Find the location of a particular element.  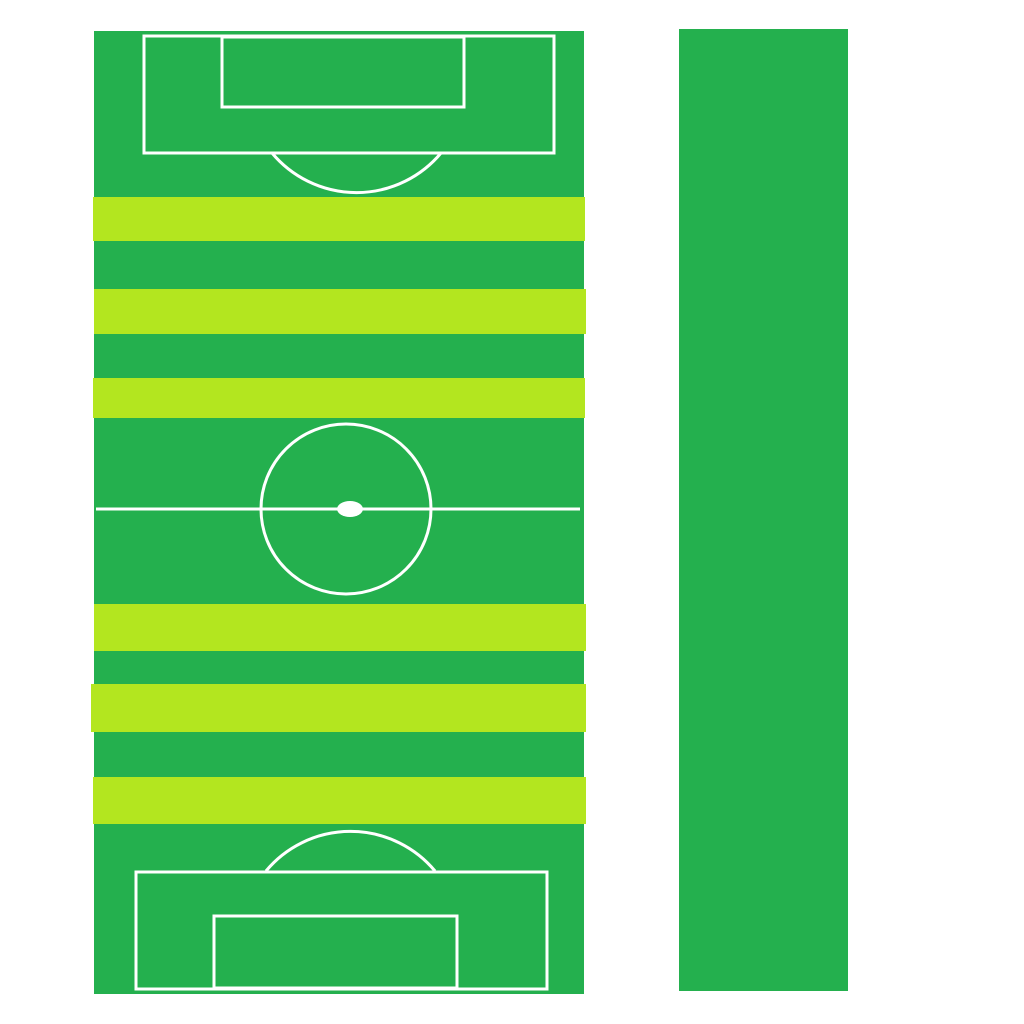

center-circle is located at coordinates (346, 509).